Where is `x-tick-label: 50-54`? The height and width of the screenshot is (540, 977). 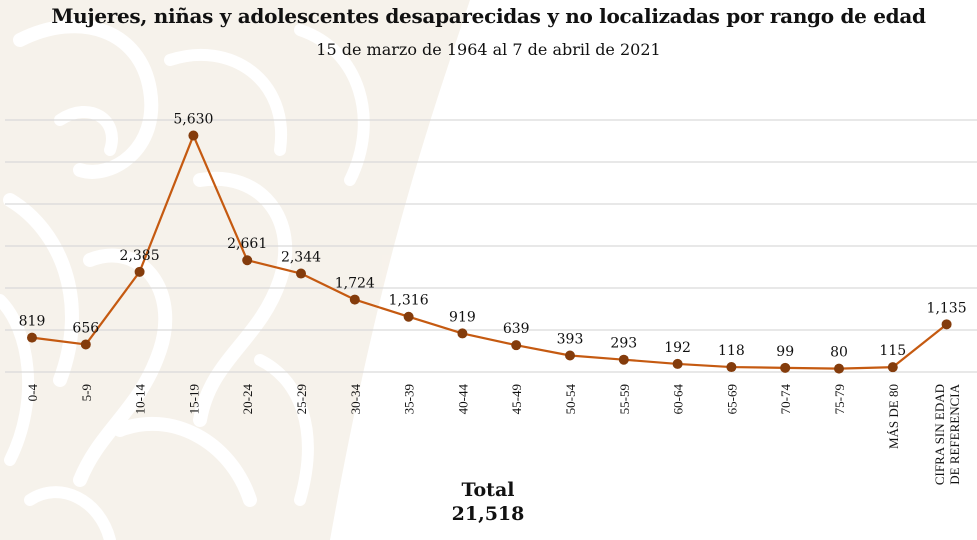 x-tick-label: 50-54 is located at coordinates (570, 399).